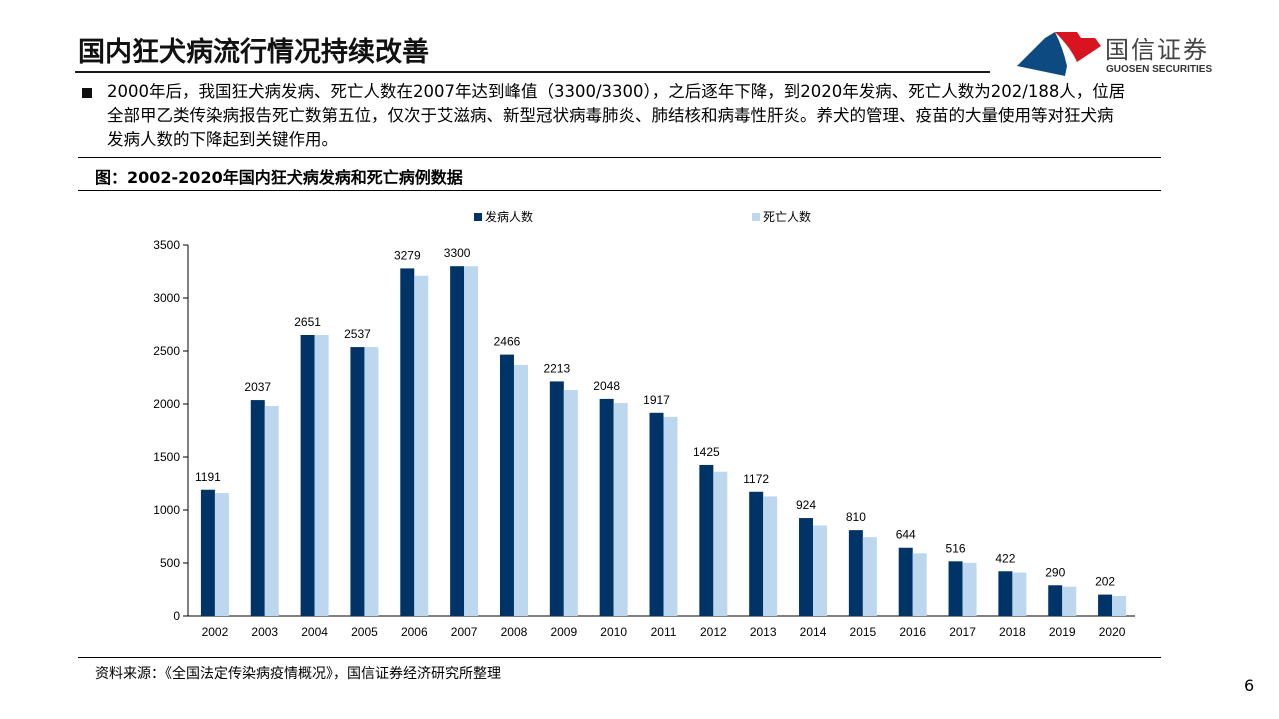 The width and height of the screenshot is (1279, 719). Describe the element at coordinates (1012, 632) in the screenshot. I see `x-tick-label: 2018` at that location.